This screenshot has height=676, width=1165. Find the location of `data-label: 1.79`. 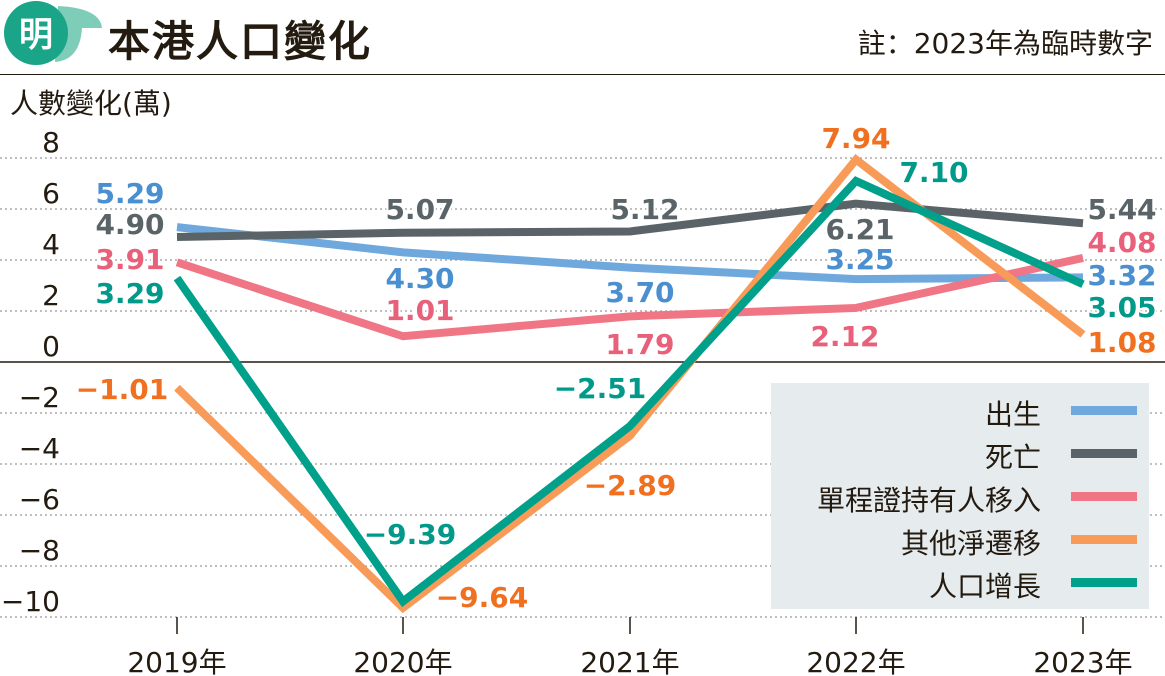

data-label: 1.79 is located at coordinates (639, 344).